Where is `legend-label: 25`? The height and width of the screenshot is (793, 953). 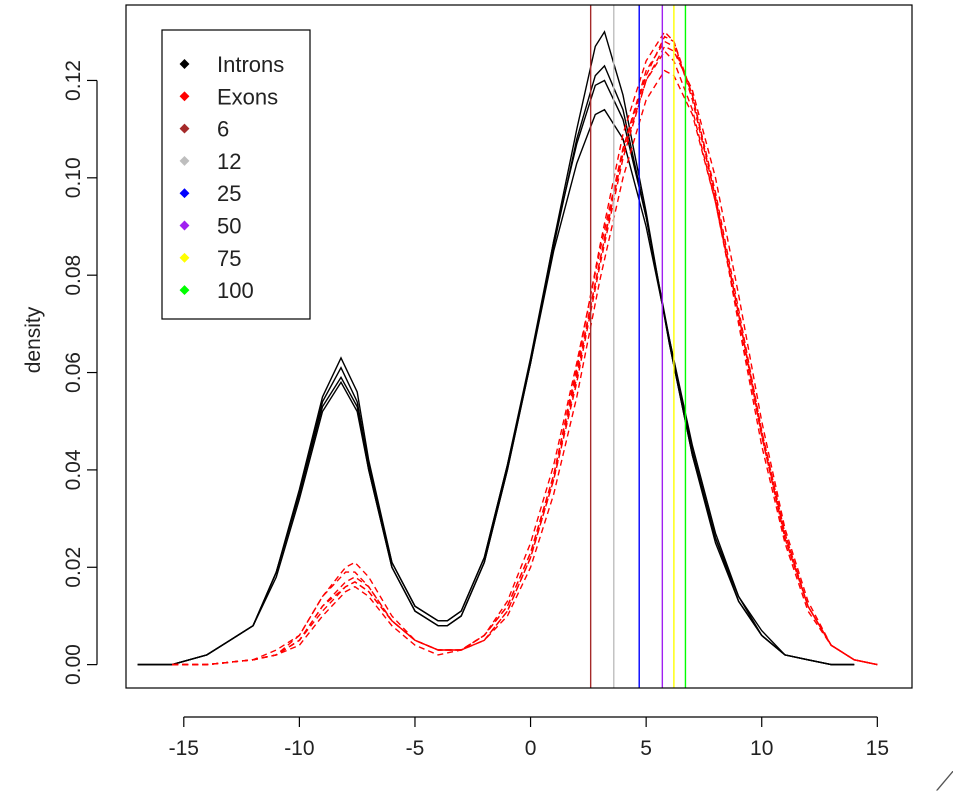 legend-label: 25 is located at coordinates (229, 193).